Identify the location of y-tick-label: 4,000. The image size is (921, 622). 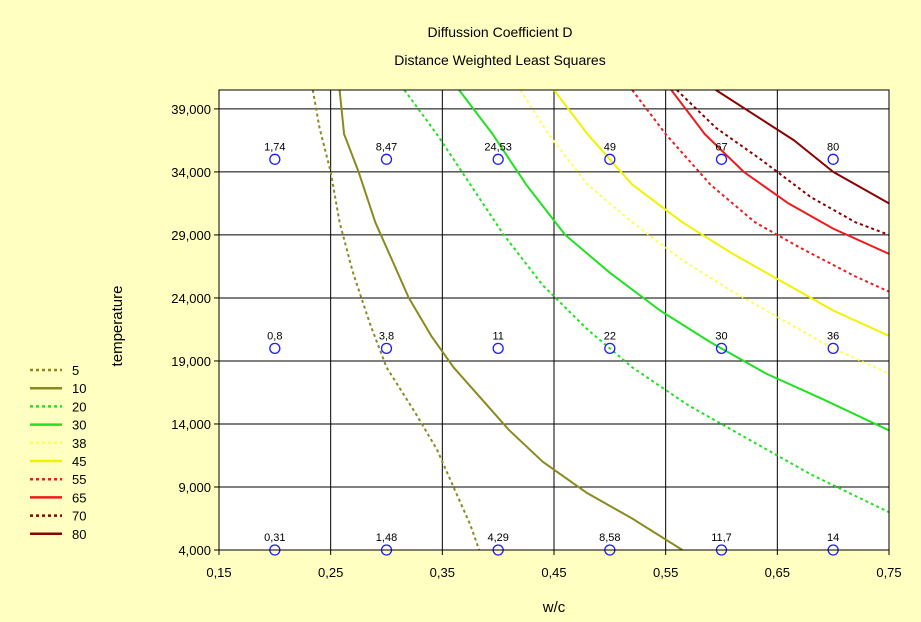
(194, 550).